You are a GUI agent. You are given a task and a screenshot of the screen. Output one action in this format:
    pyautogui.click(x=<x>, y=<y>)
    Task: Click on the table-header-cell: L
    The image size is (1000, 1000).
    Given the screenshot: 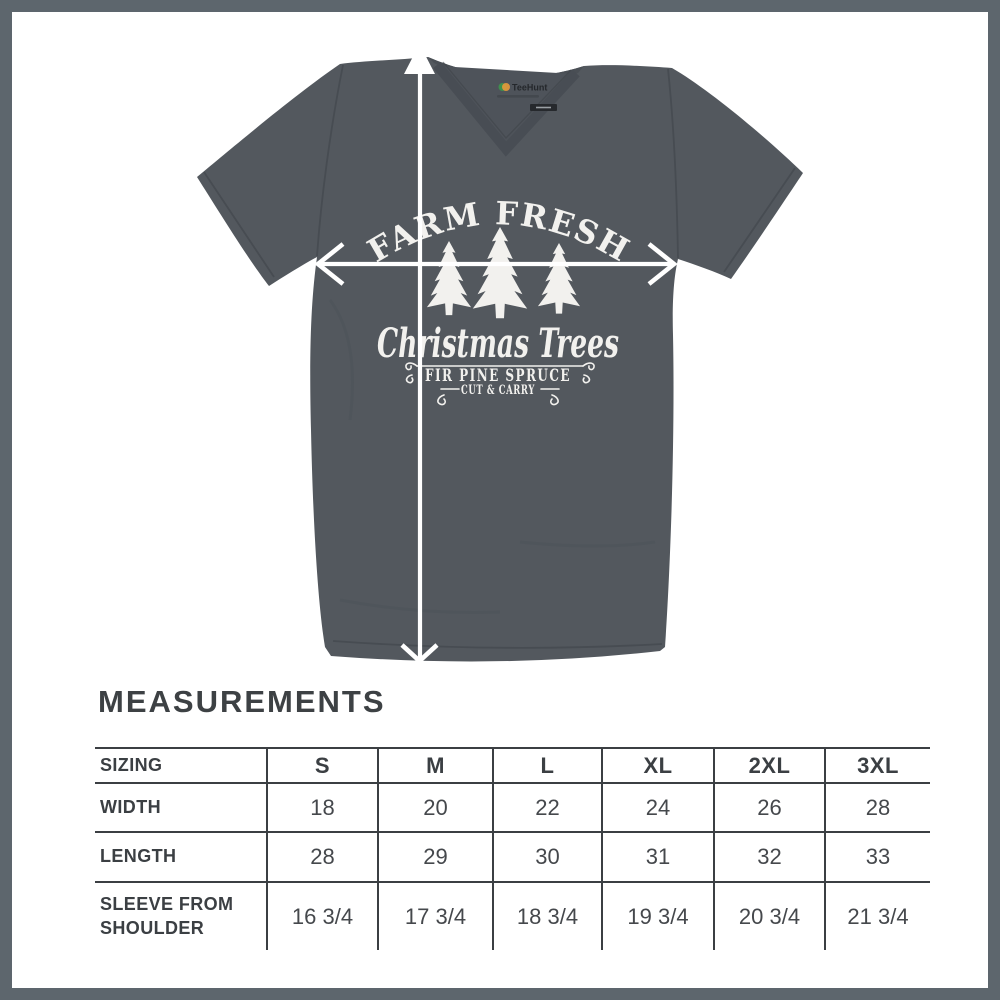 What is the action you would take?
    pyautogui.click(x=546, y=765)
    